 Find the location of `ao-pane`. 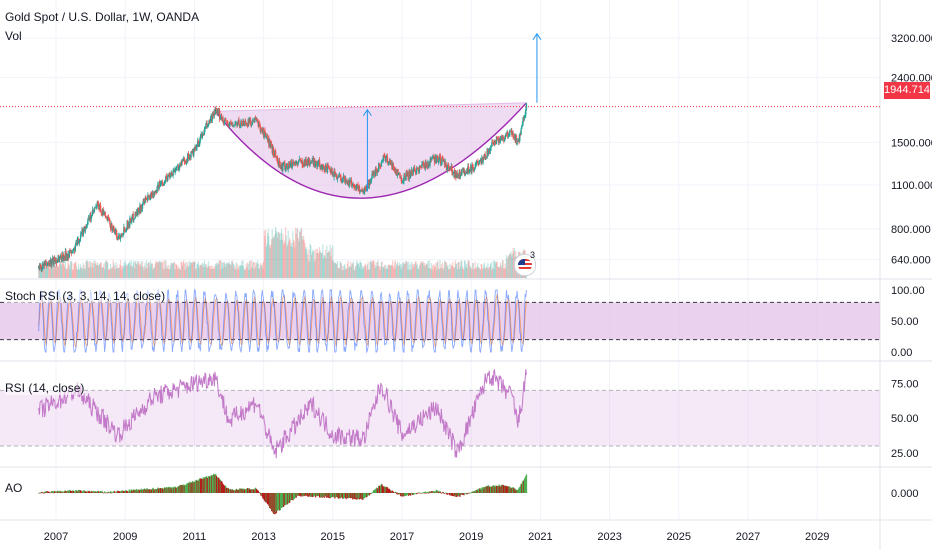

ao-pane is located at coordinates (283, 494).